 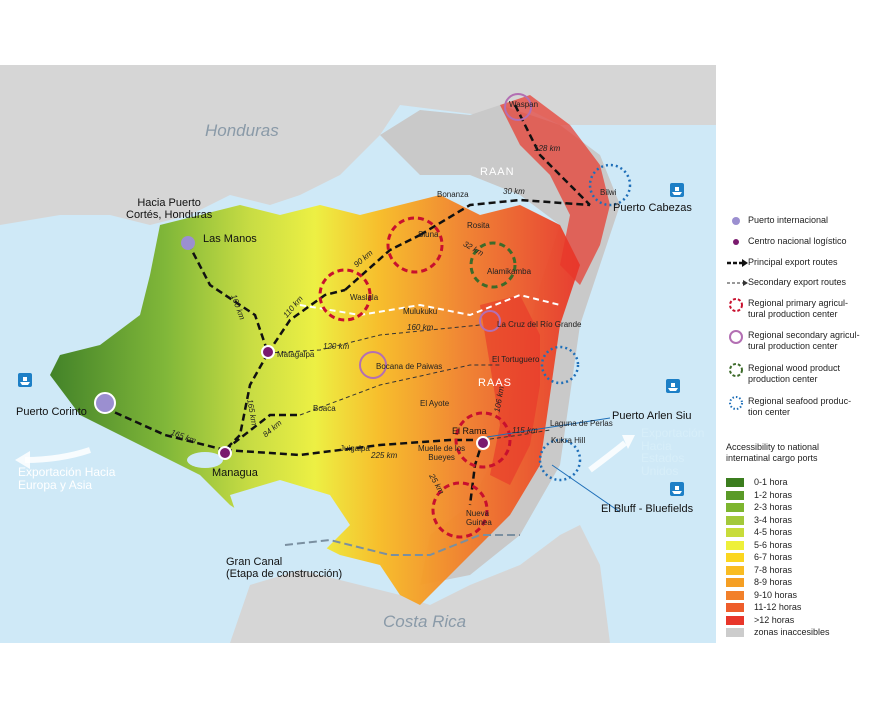 I want to click on distance-label: 120 km, so click(x=336, y=346).